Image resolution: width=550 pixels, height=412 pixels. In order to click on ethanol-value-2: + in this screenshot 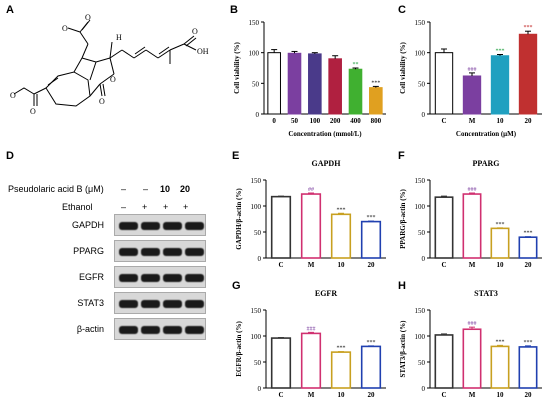, I will do `click(145, 207)`.